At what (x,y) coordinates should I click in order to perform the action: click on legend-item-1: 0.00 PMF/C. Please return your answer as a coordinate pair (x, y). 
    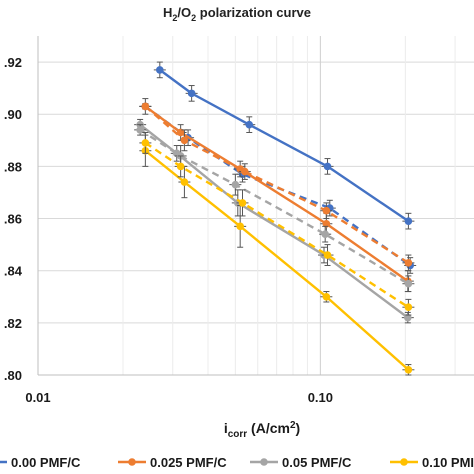
    Looking at the image, I should click on (40, 462).